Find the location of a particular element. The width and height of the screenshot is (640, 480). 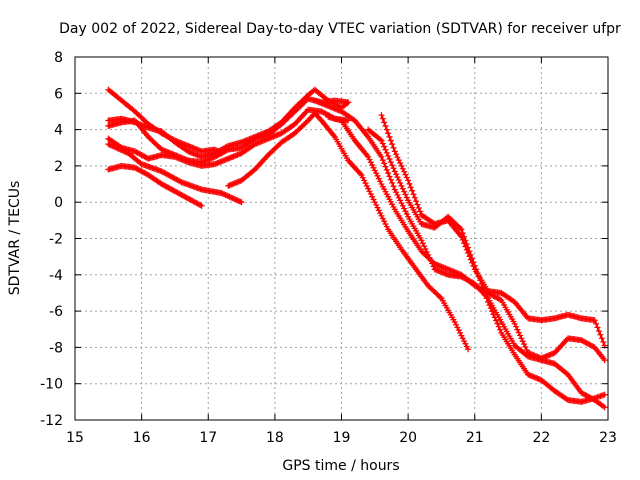

y-tick-label: 4 is located at coordinates (58, 131).